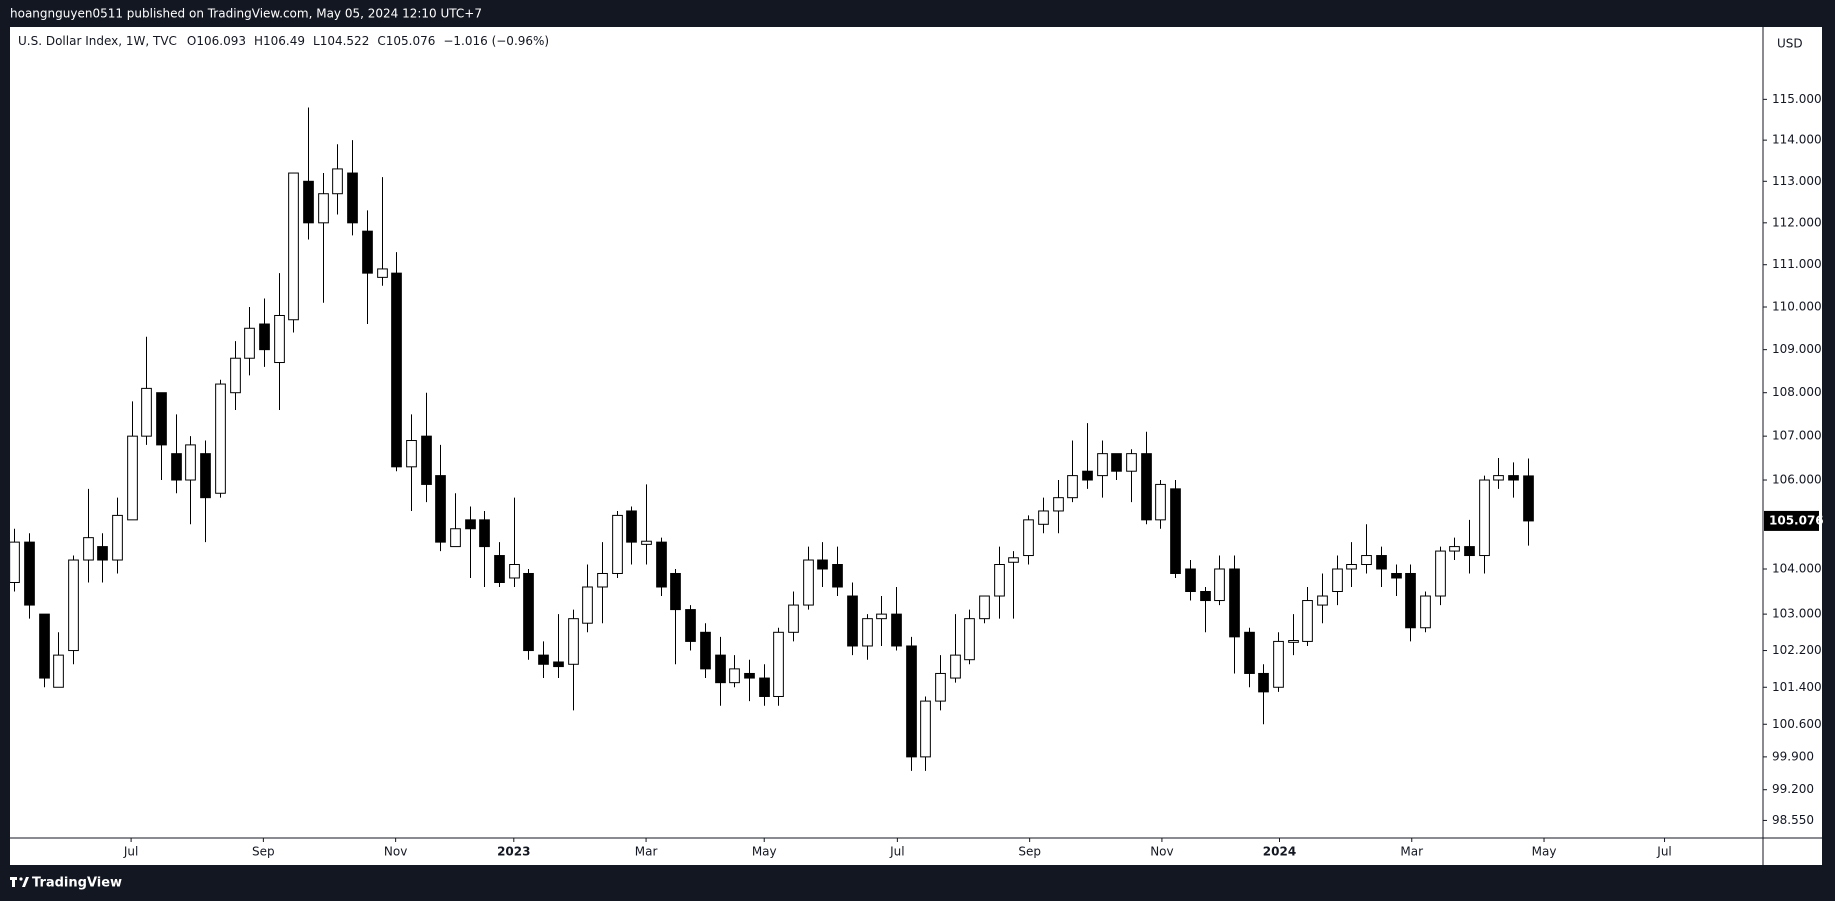 The height and width of the screenshot is (901, 1835). What do you see at coordinates (1791, 520) in the screenshot?
I see `last-price-box` at bounding box center [1791, 520].